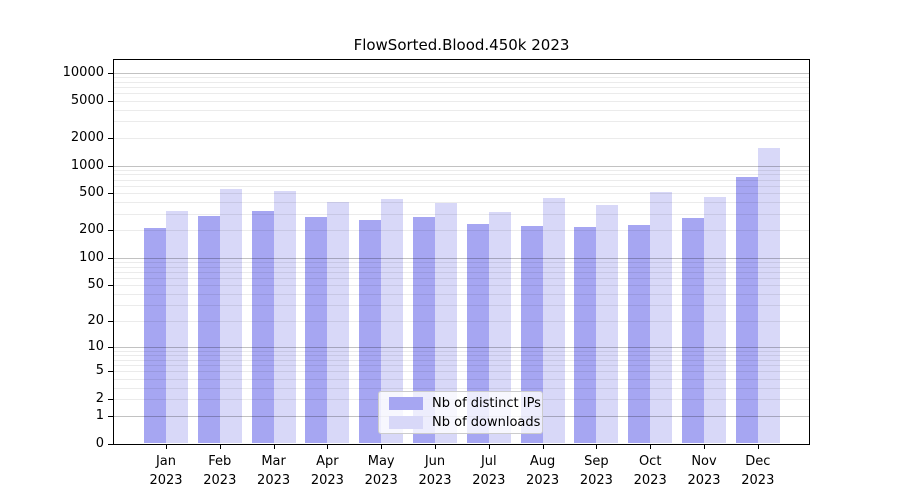 This screenshot has width=900, height=500. I want to click on y-tick-label: 5000, so click(87, 100).